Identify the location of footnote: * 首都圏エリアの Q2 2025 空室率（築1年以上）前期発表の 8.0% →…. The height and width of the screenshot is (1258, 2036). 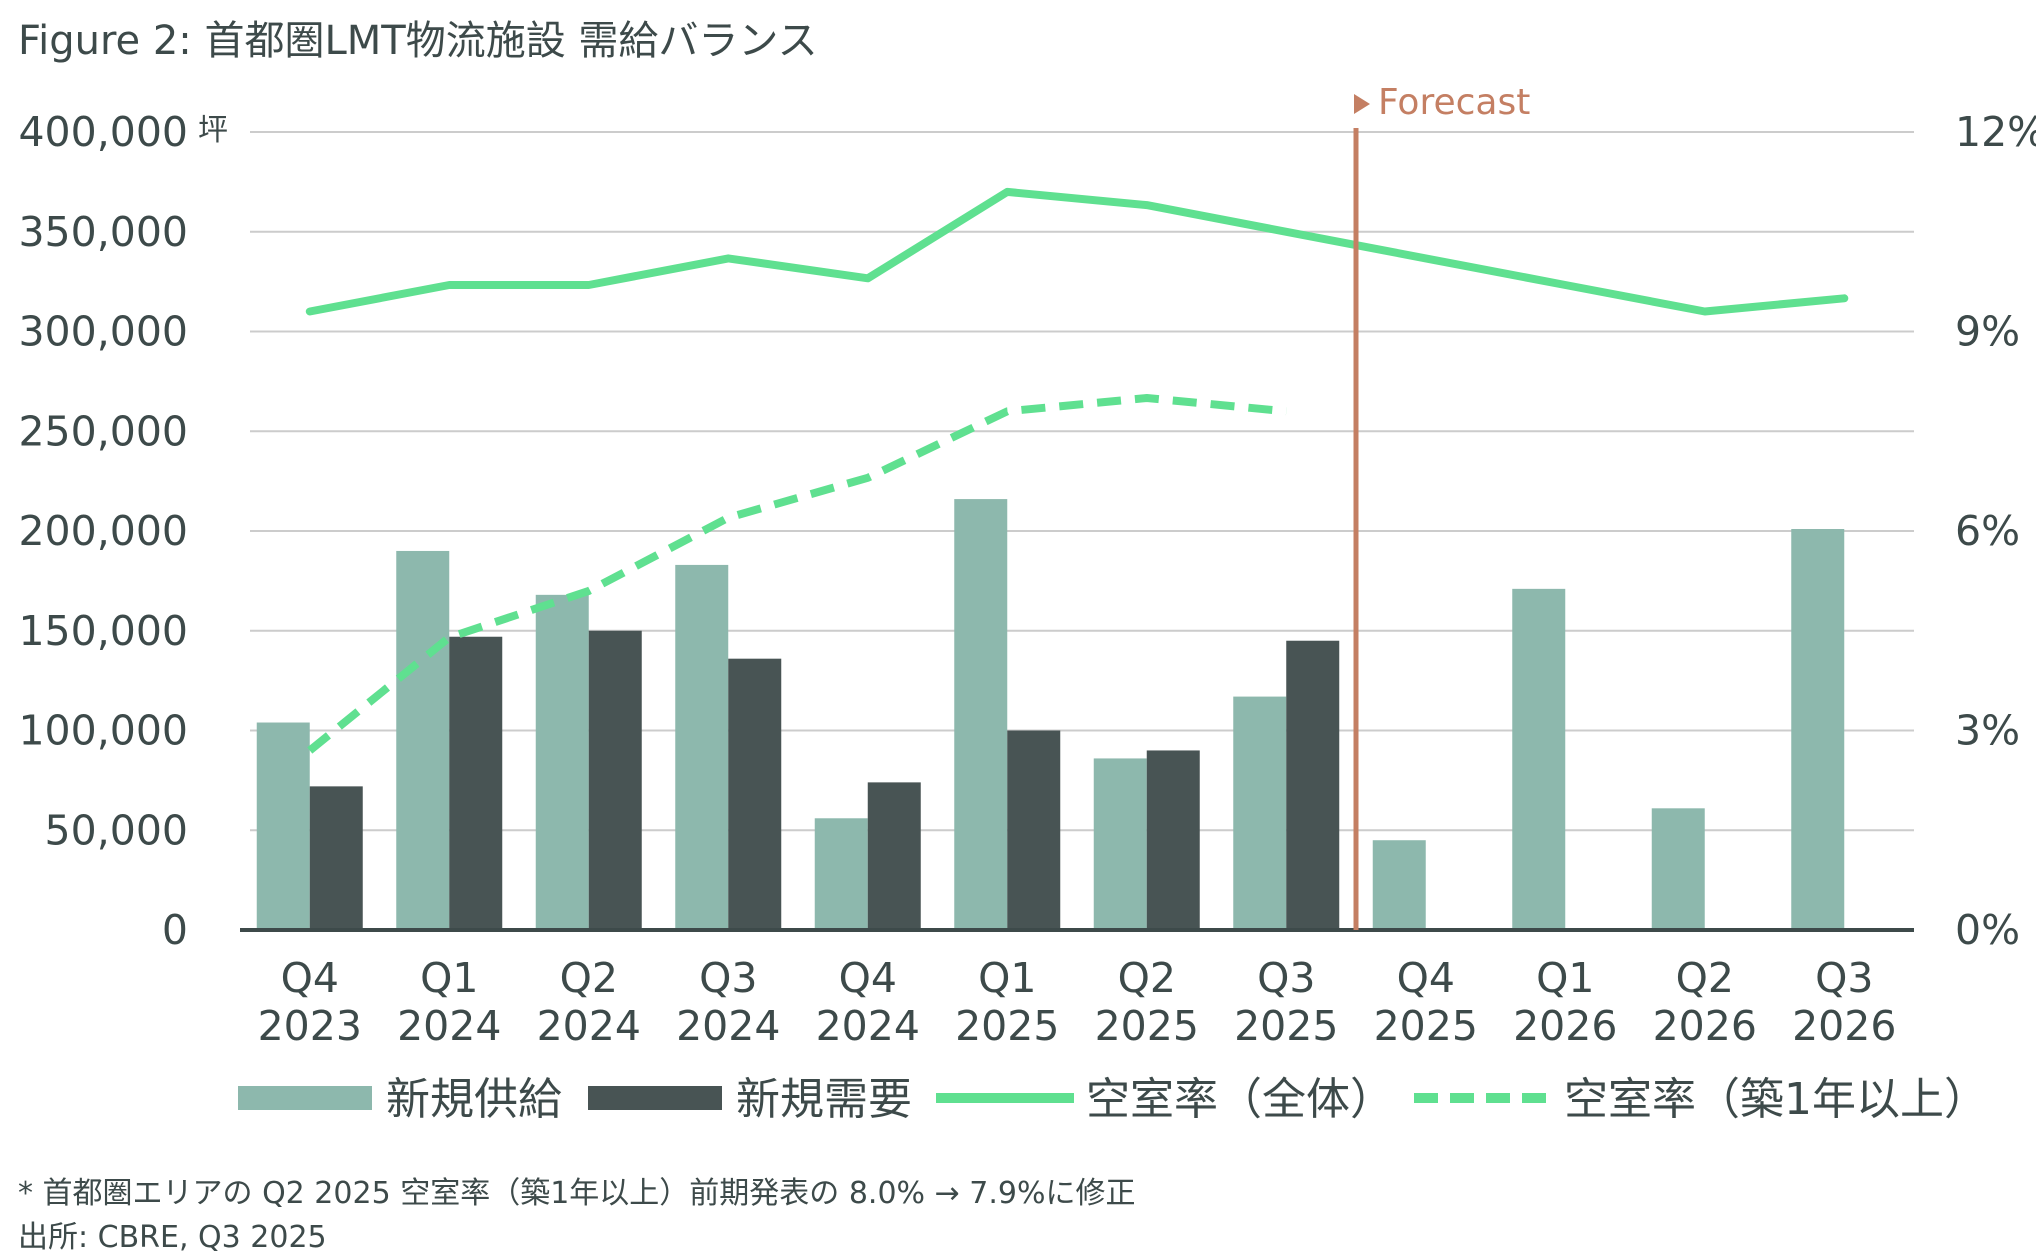
(577, 1193).